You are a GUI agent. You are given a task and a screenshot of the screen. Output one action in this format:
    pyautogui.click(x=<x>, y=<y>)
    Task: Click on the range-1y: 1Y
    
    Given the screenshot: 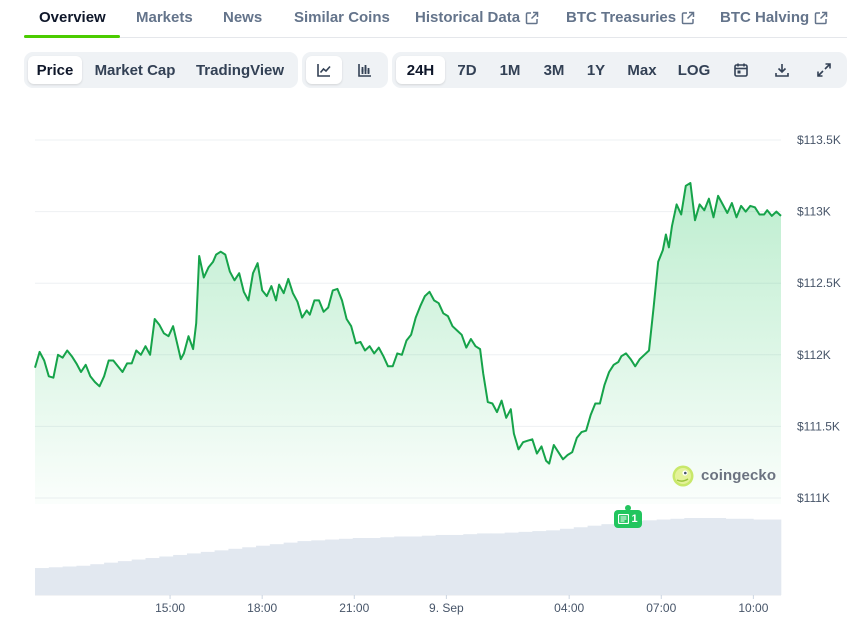 What is the action you would take?
    pyautogui.click(x=596, y=70)
    